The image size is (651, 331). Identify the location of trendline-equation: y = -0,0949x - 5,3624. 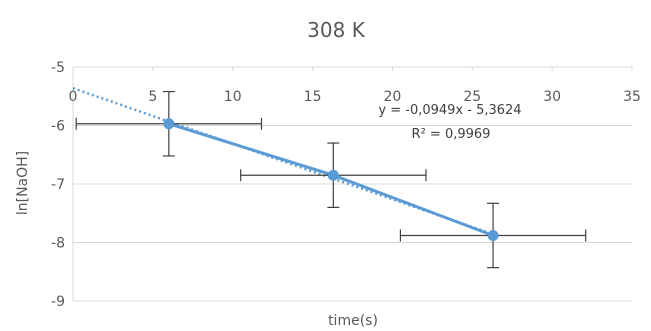
(449, 110).